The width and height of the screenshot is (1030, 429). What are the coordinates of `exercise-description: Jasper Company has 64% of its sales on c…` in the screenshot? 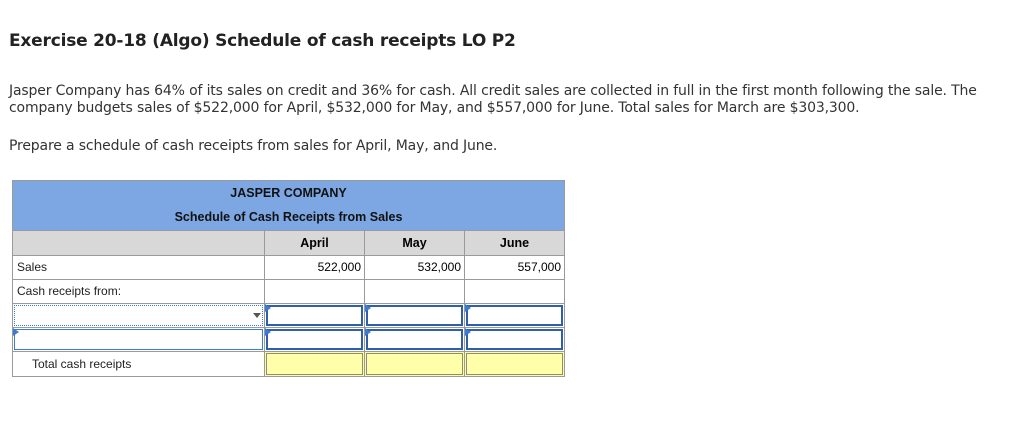 It's located at (493, 99).